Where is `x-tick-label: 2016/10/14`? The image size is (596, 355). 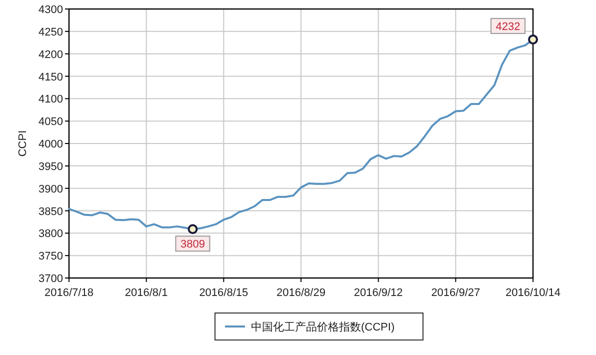
x-tick-label: 2016/10/14 is located at coordinates (533, 293).